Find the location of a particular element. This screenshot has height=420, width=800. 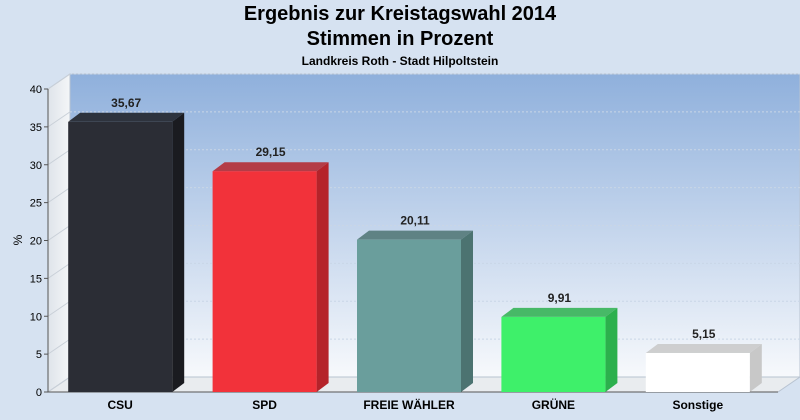

bar-freie-wähler-top is located at coordinates (415, 235).